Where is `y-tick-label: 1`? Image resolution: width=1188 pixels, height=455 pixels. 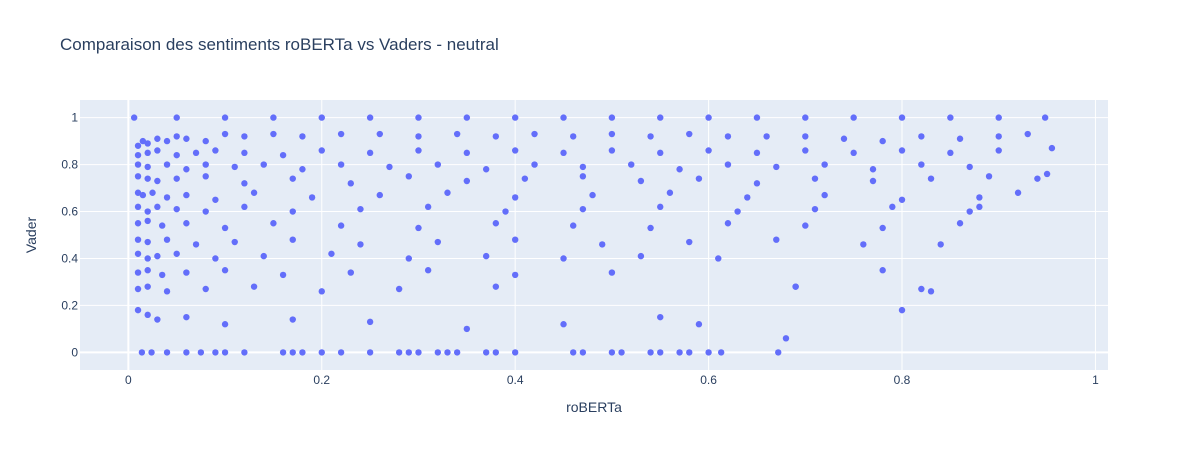
y-tick-label: 1 is located at coordinates (74, 118).